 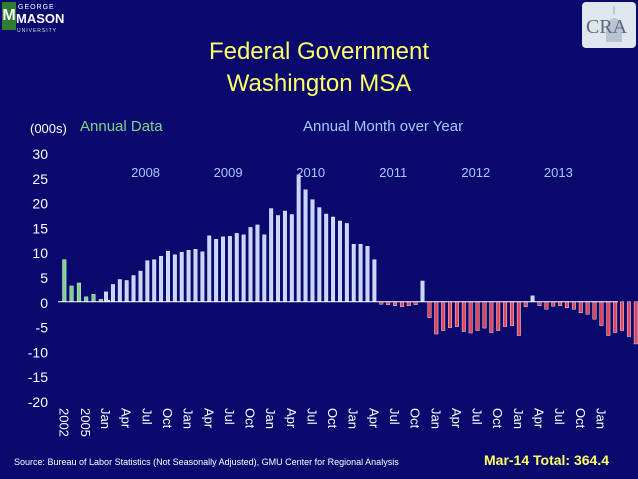 What do you see at coordinates (38, 377) in the screenshot?
I see `y-tick-label: -15` at bounding box center [38, 377].